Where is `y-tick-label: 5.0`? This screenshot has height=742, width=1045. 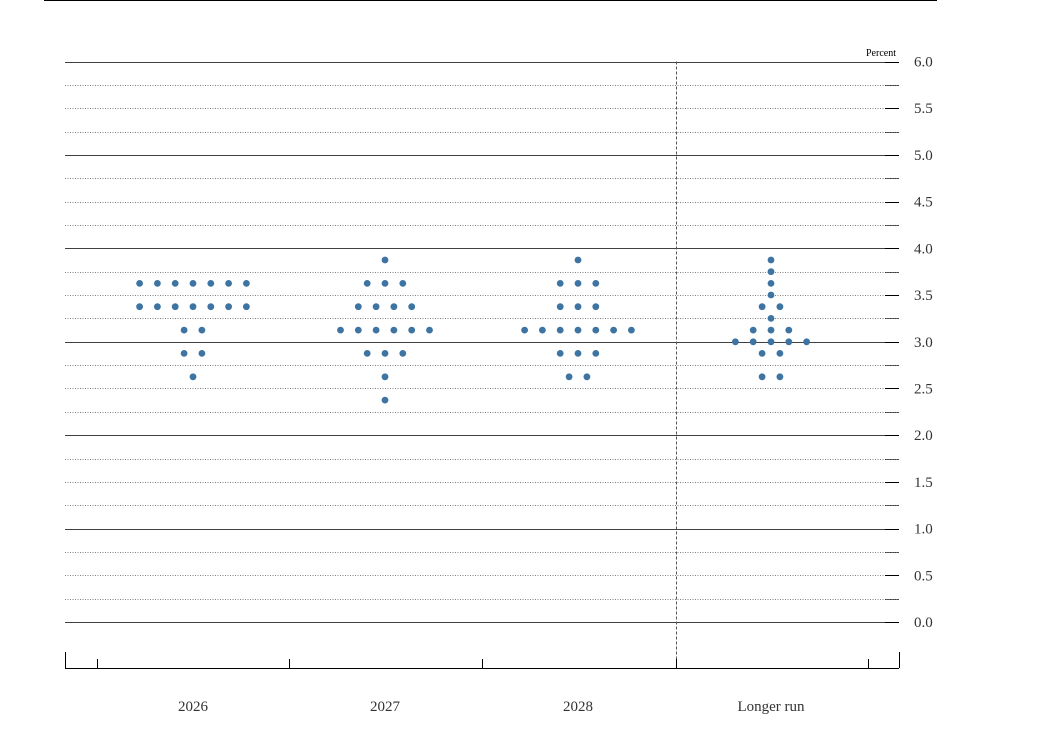
y-tick-label: 5.0 is located at coordinates (923, 156).